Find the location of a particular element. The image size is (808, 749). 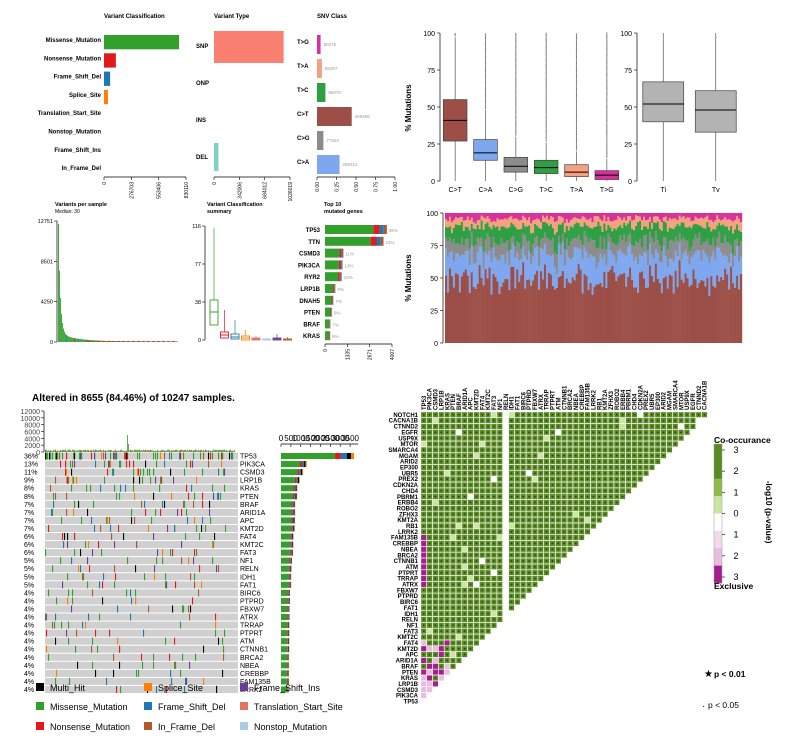

interaction-cell is located at coordinates (446, 642).